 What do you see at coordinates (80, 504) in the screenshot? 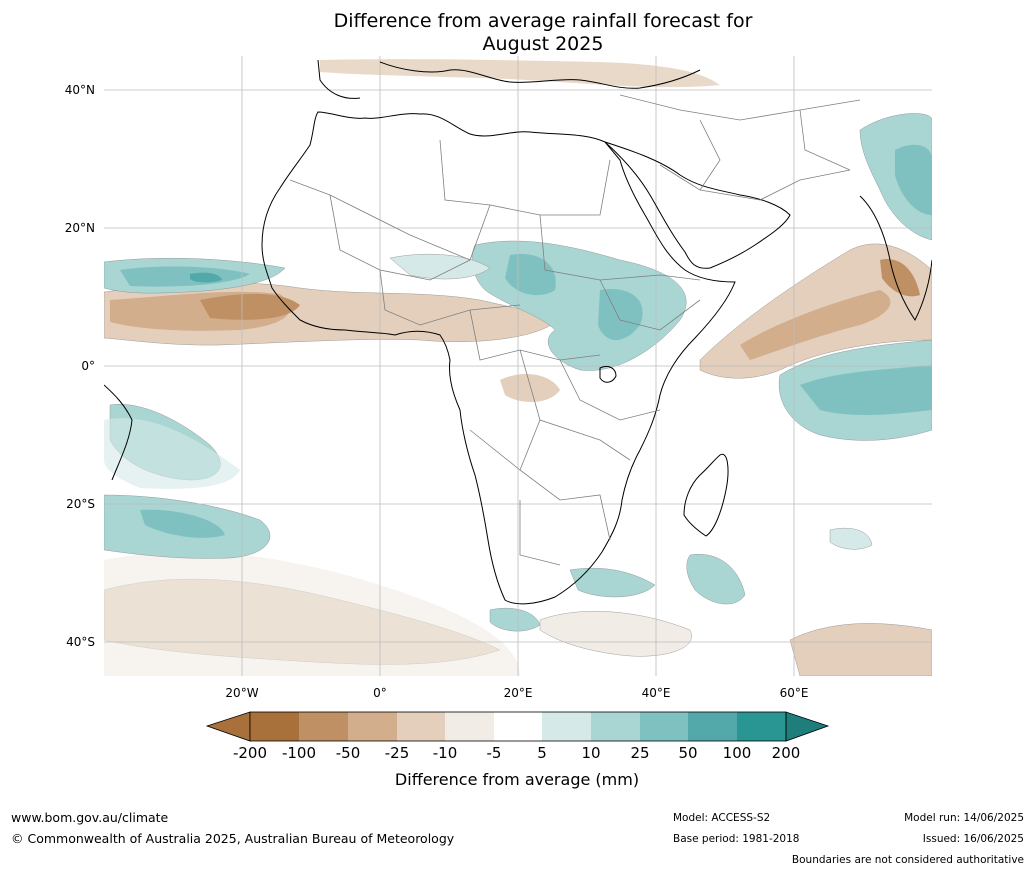
I see `lat-label-20s: 20°S` at bounding box center [80, 504].